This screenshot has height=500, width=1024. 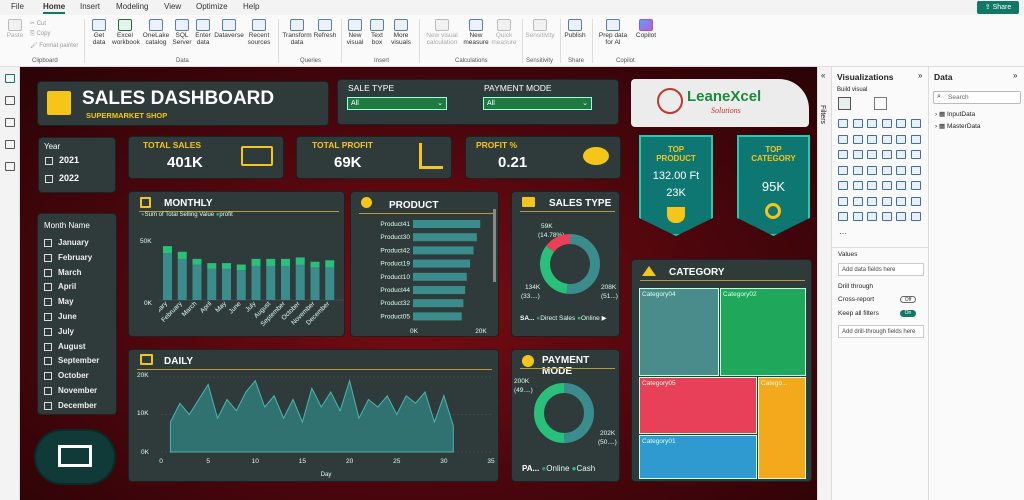 What do you see at coordinates (10, 144) in the screenshot?
I see `dax-query-icon` at bounding box center [10, 144].